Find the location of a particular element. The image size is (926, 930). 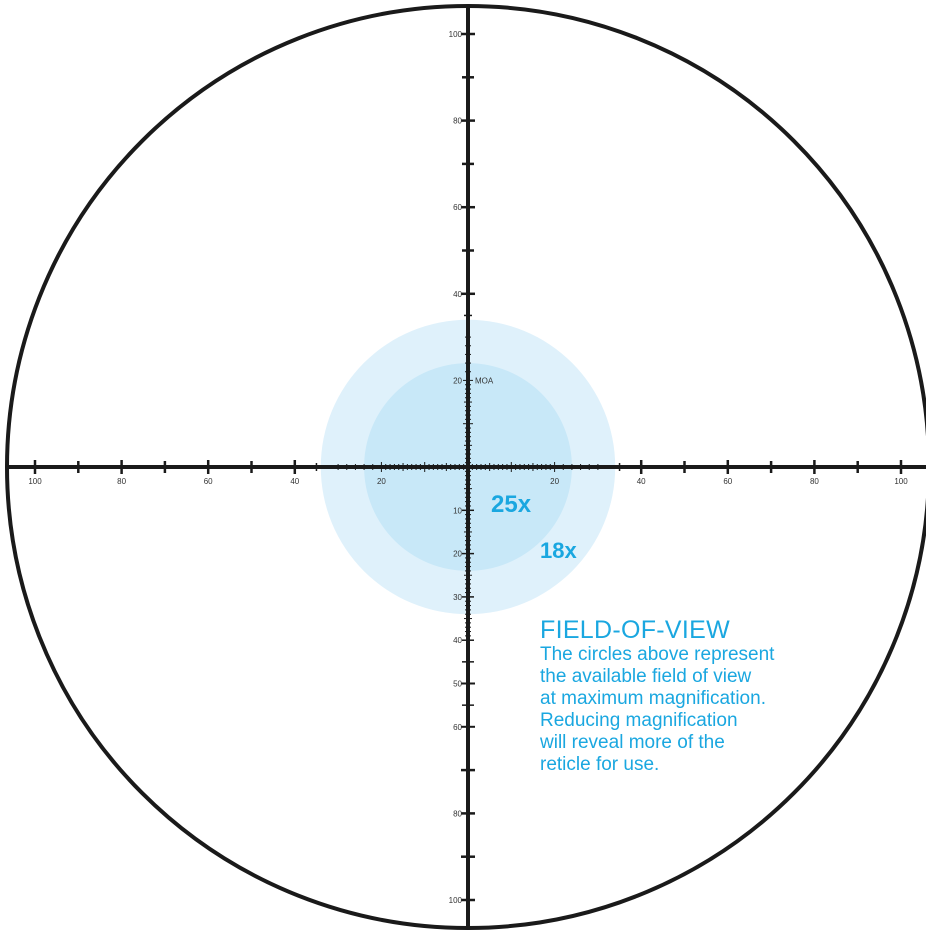

magnification-18x-label: 18x is located at coordinates (558, 550).